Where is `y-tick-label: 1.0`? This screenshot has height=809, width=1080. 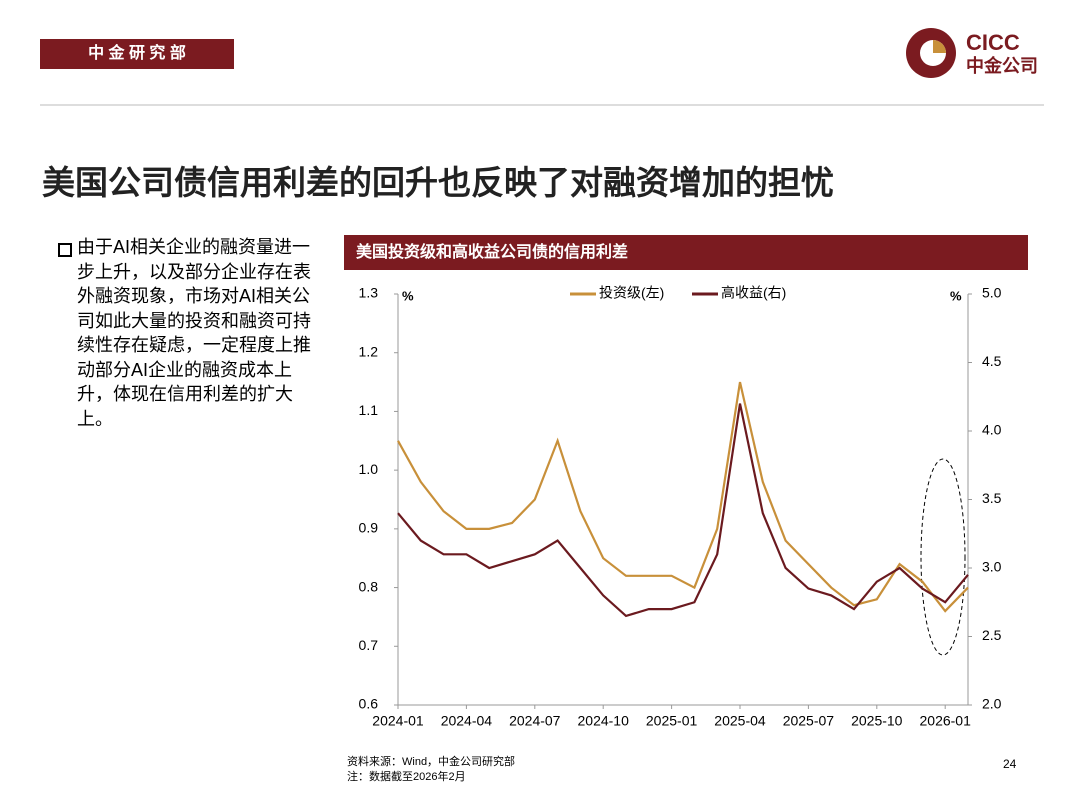
y-tick-label: 1.0 is located at coordinates (369, 469).